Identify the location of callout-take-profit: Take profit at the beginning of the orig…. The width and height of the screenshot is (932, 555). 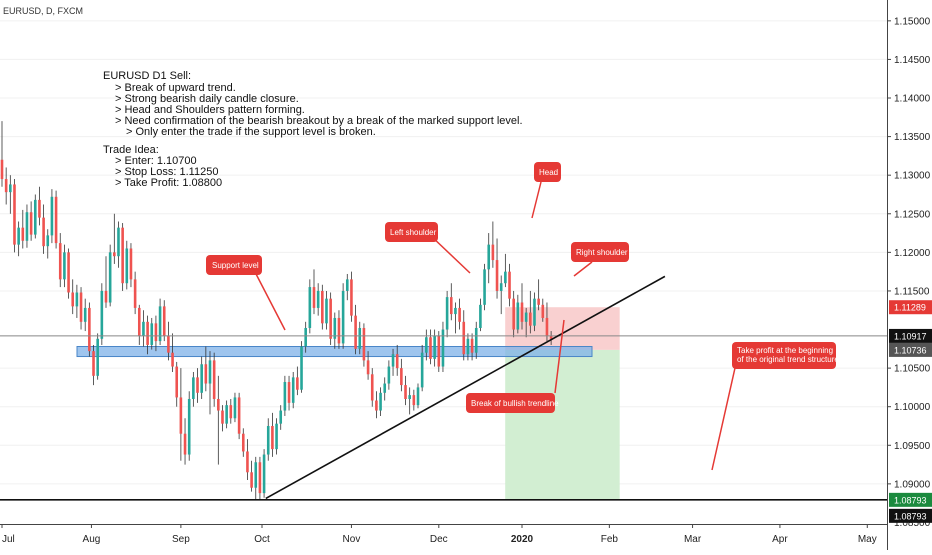
(775, 406).